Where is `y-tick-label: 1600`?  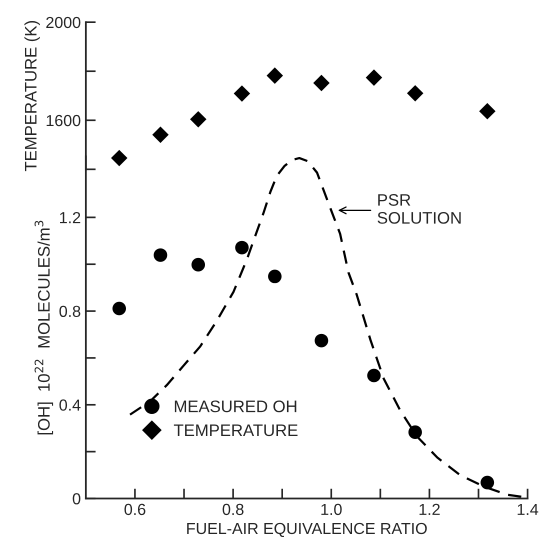
y-tick-label: 1600 is located at coordinates (63, 120).